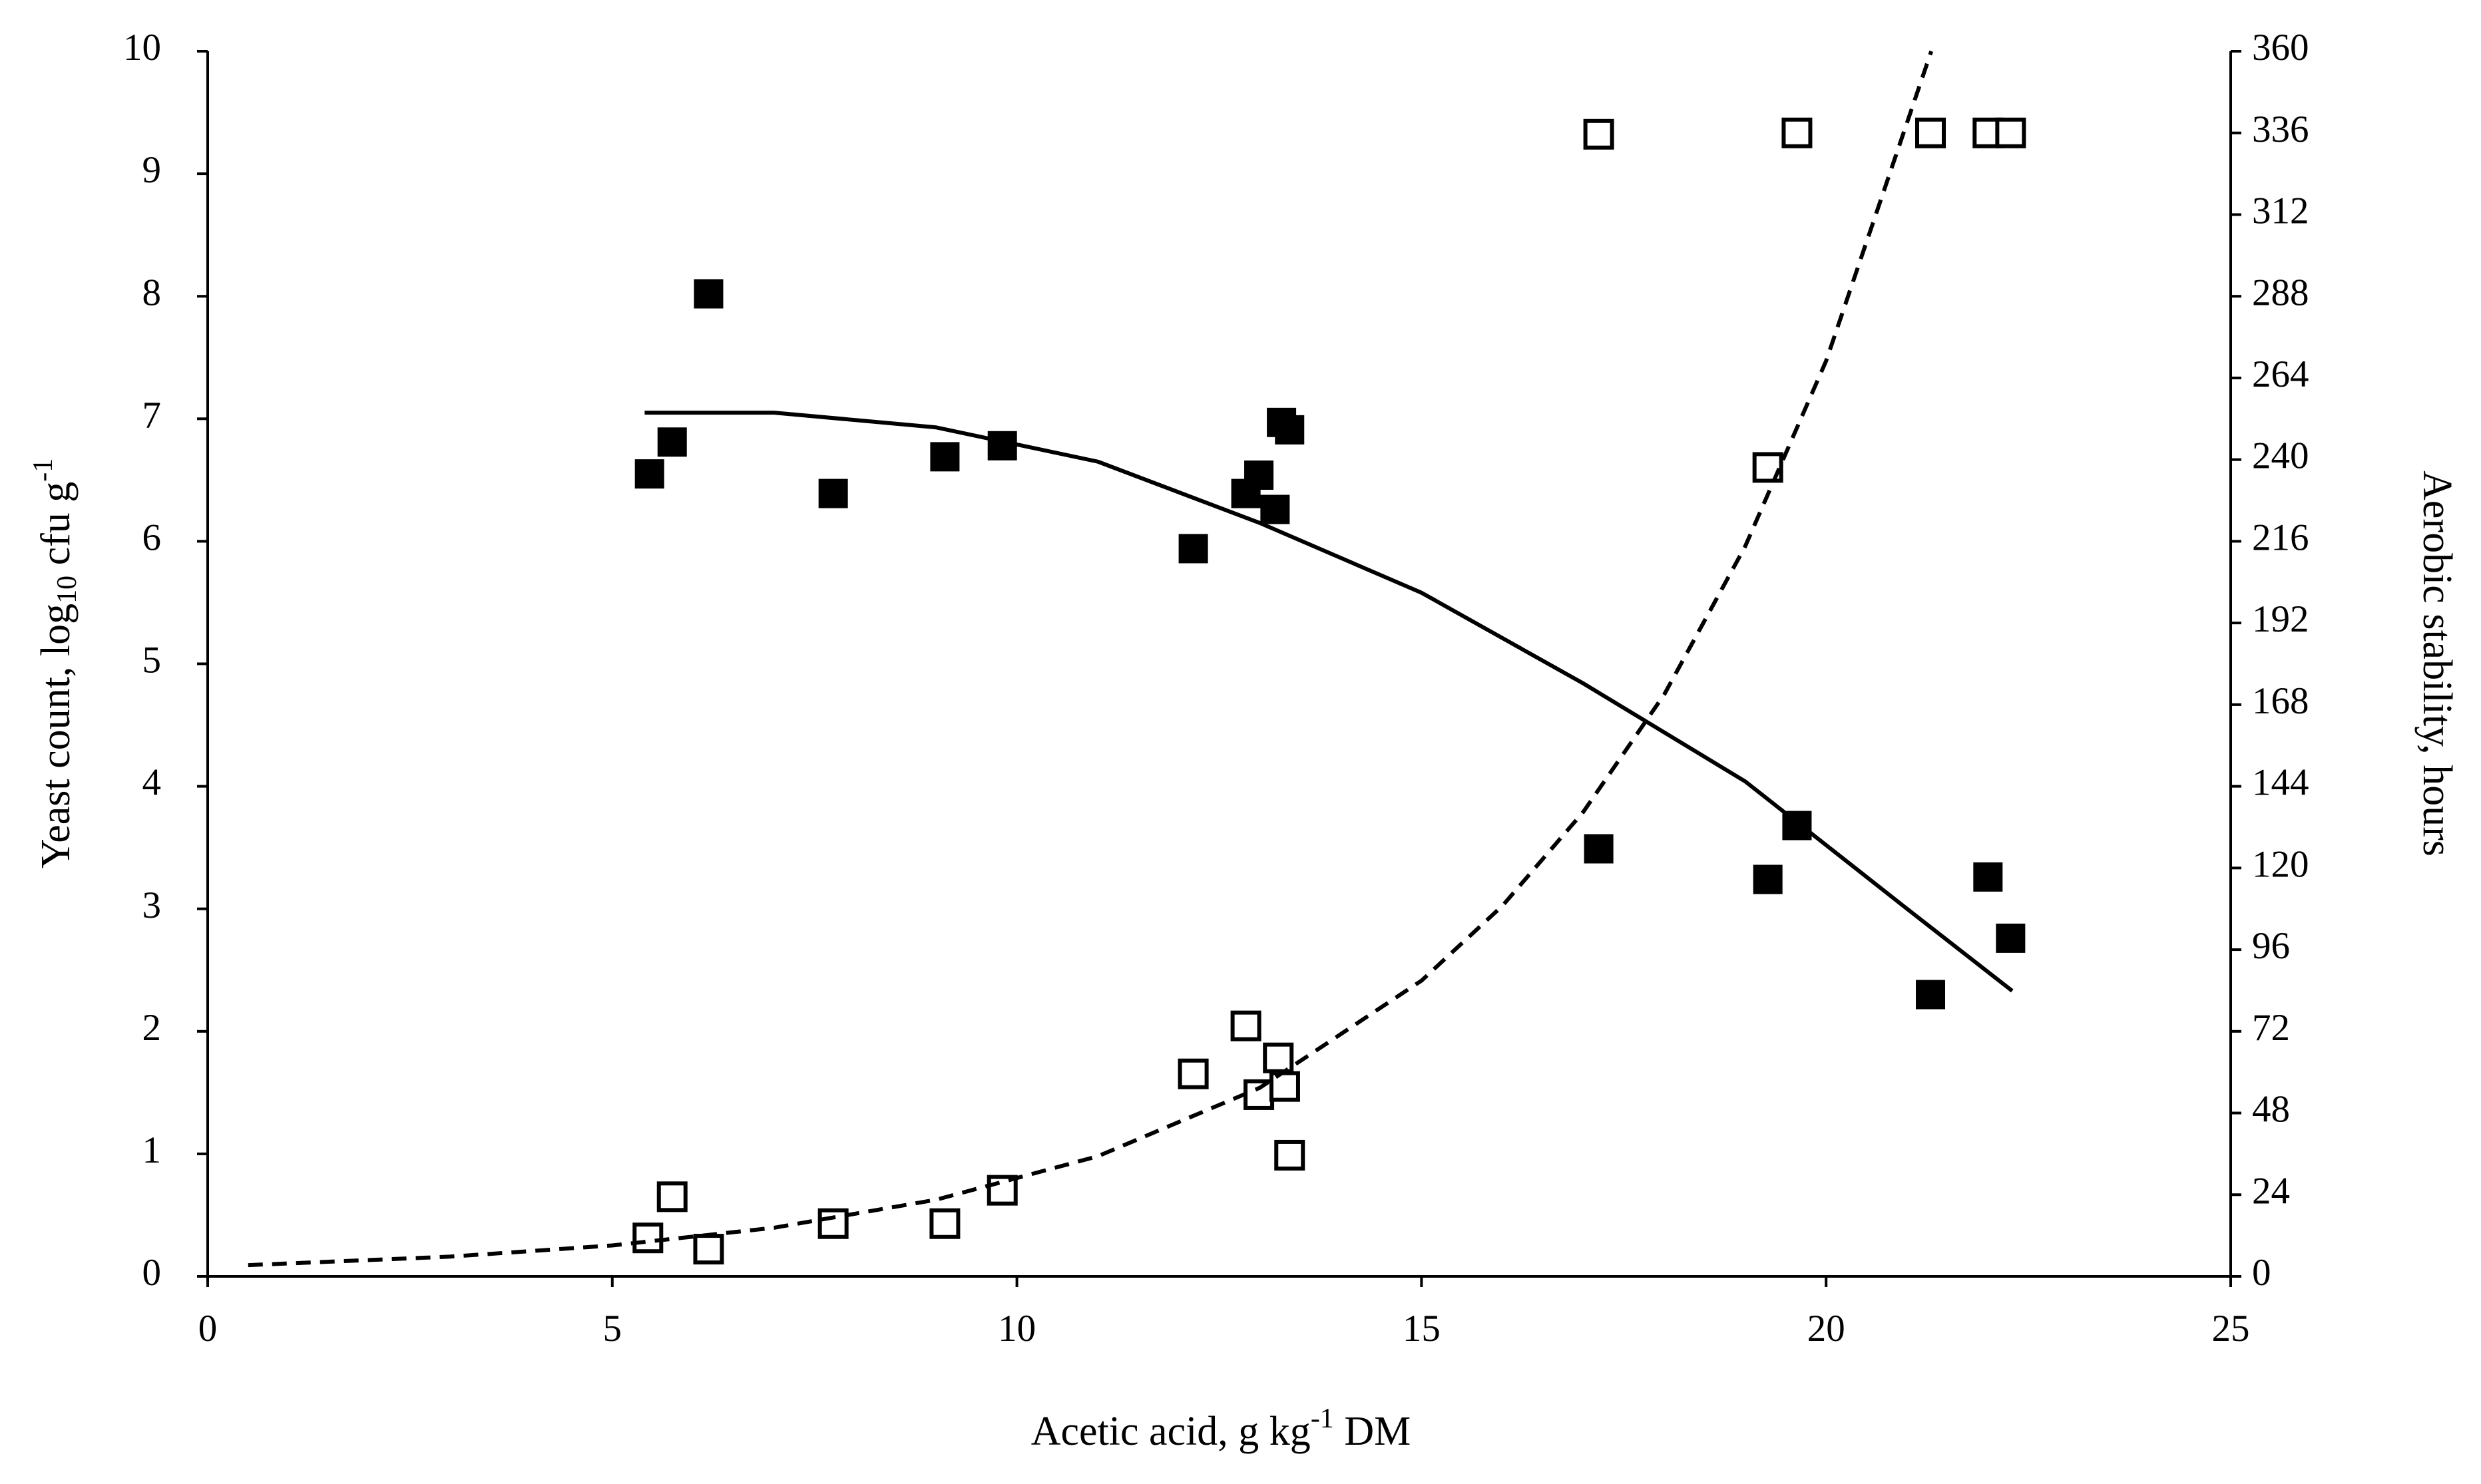 The height and width of the screenshot is (1484, 2481). Describe the element at coordinates (2280, 129) in the screenshot. I see `y2-tick-label: 336` at that location.